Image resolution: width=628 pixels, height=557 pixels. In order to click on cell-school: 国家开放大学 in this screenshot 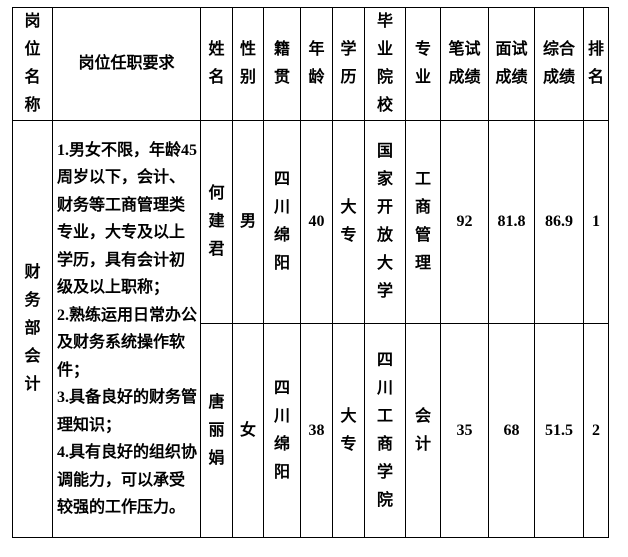, I will do `click(385, 222)`.